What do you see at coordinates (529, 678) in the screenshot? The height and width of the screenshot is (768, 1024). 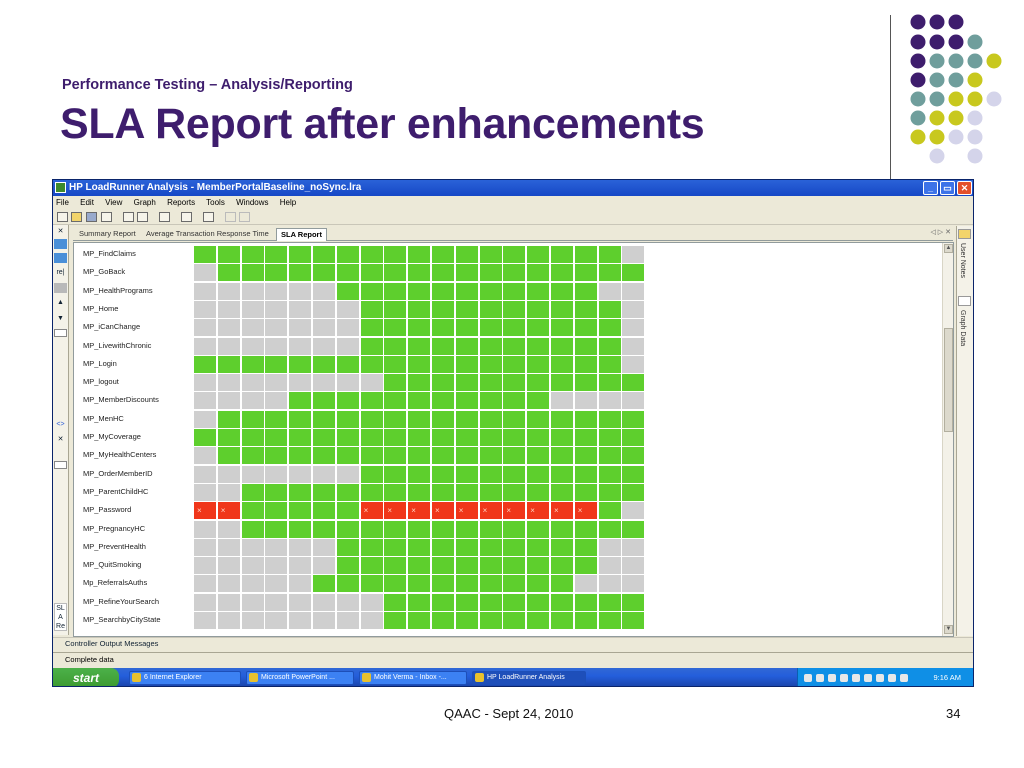 I see `taskbar-loadrunner: HP LoadRunner Analysis` at bounding box center [529, 678].